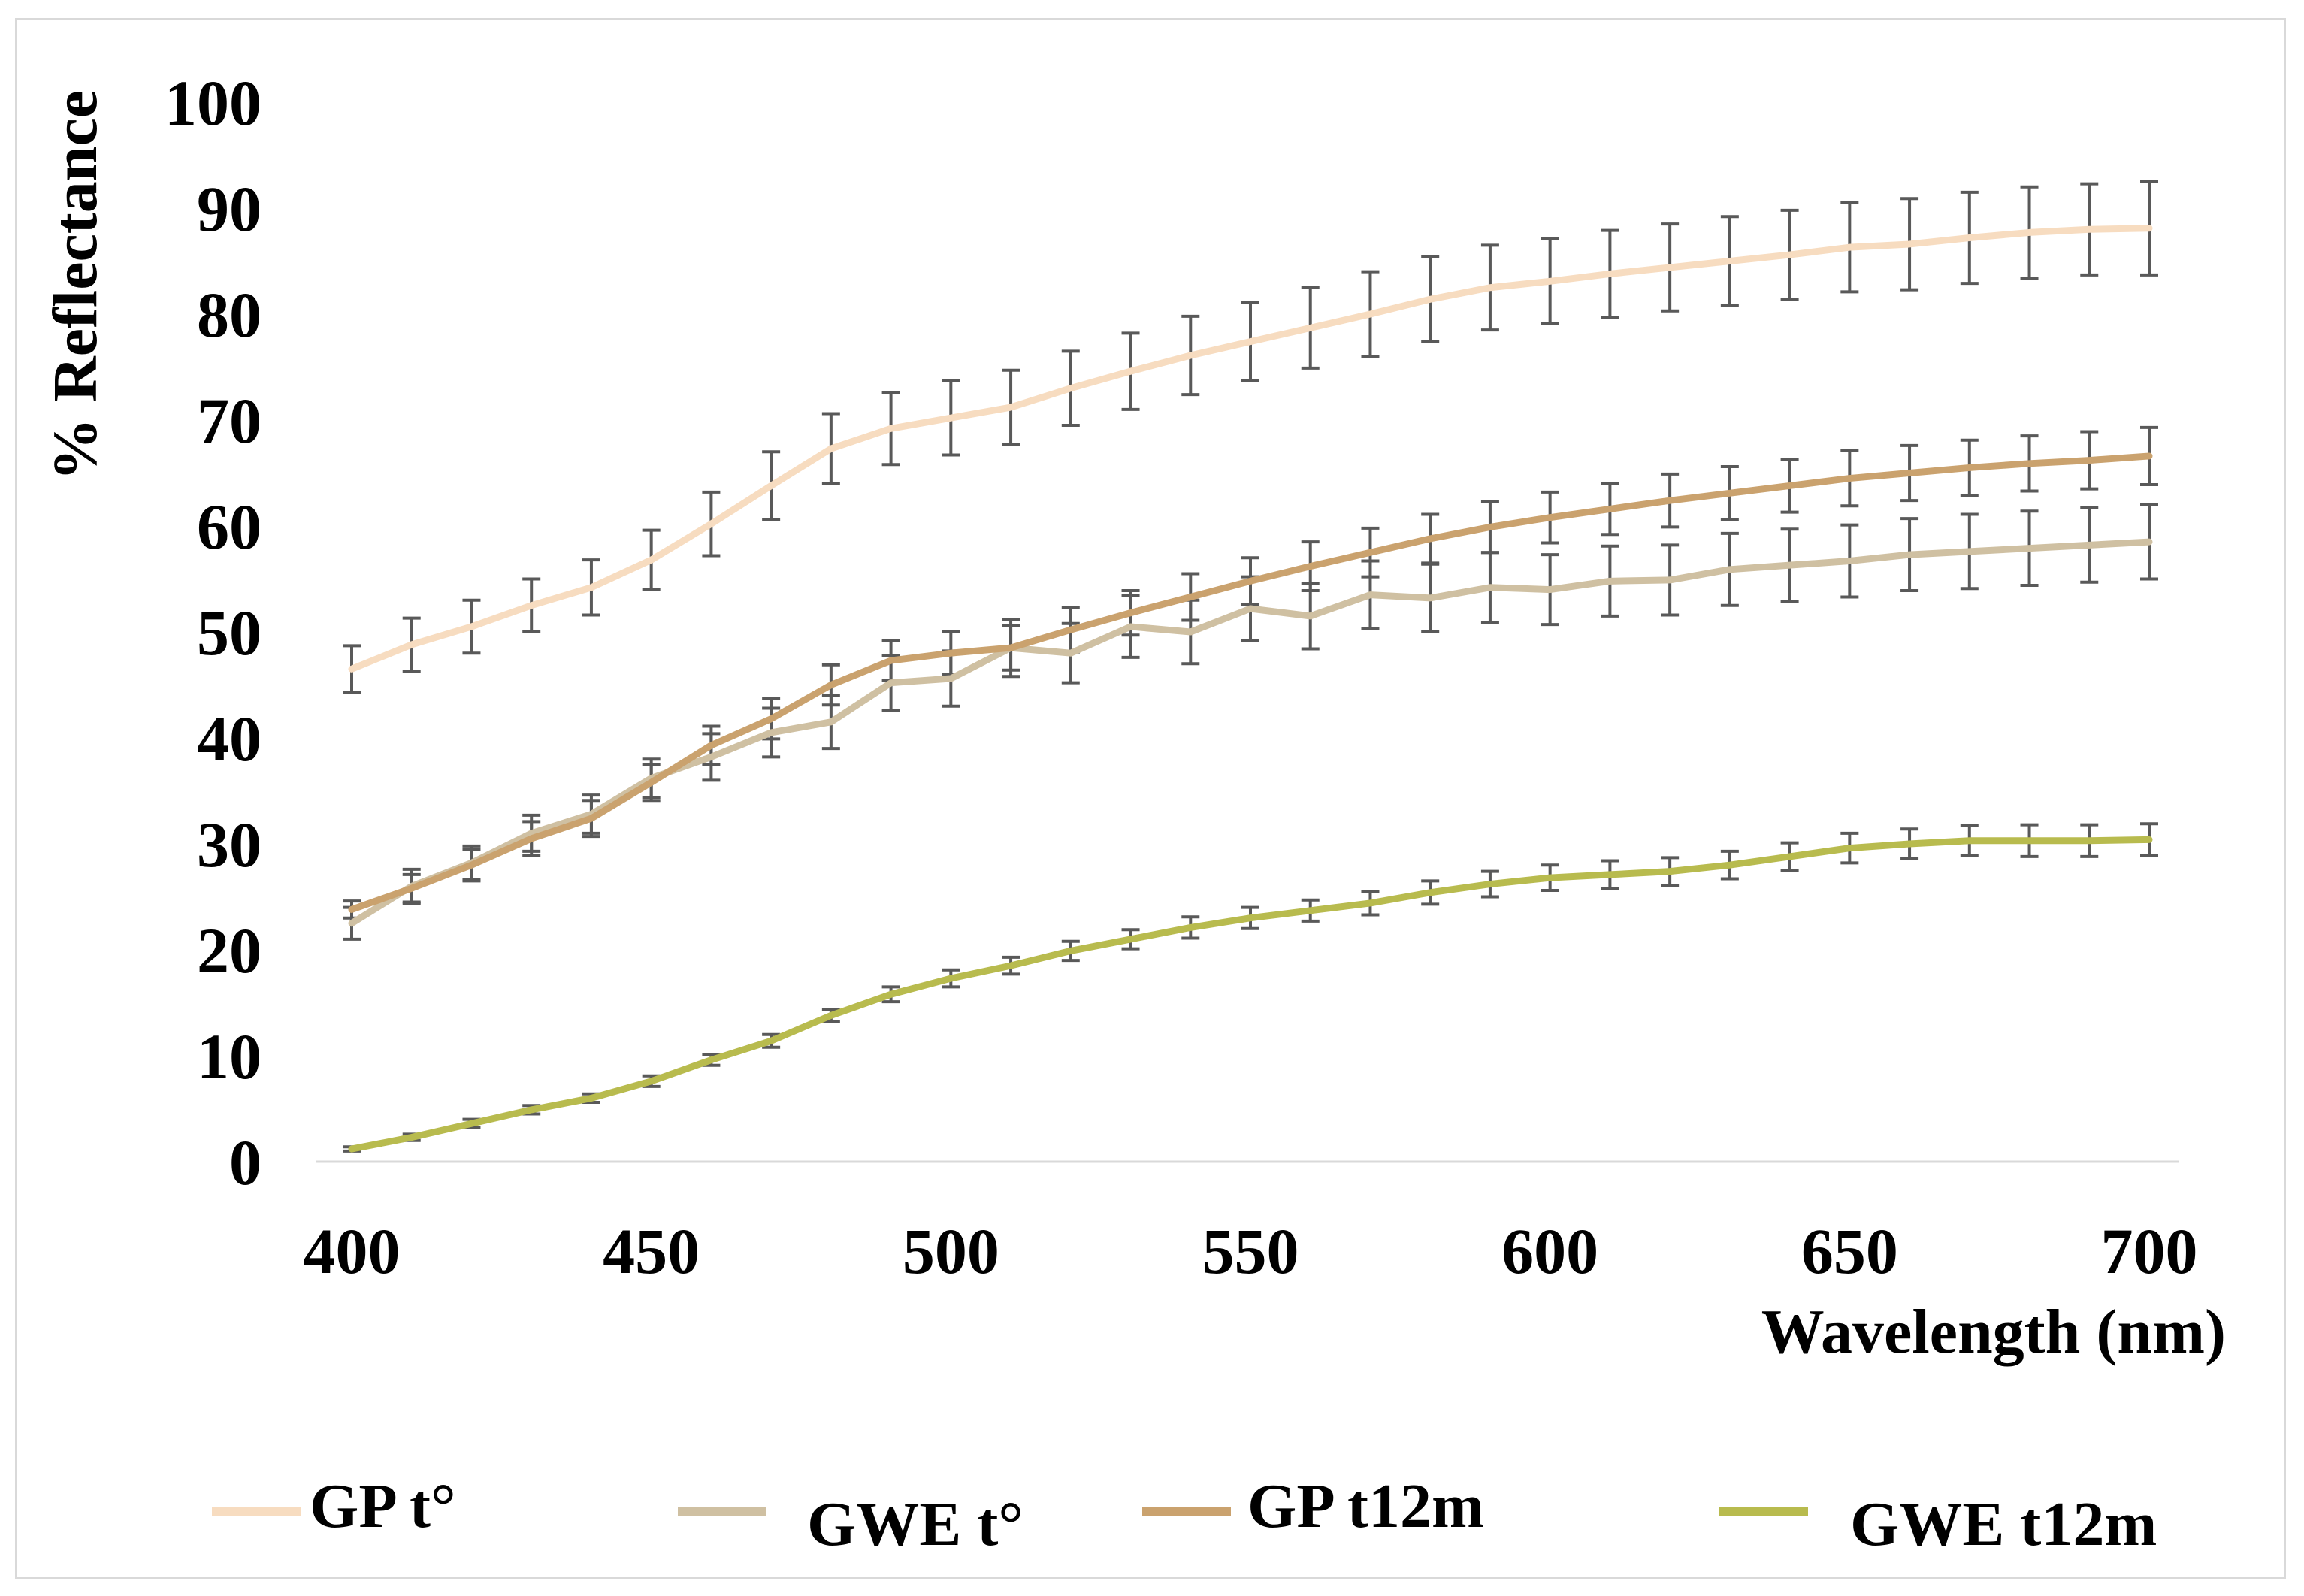  Describe the element at coordinates (1549, 1251) in the screenshot. I see `x-tick-label: 600` at that location.